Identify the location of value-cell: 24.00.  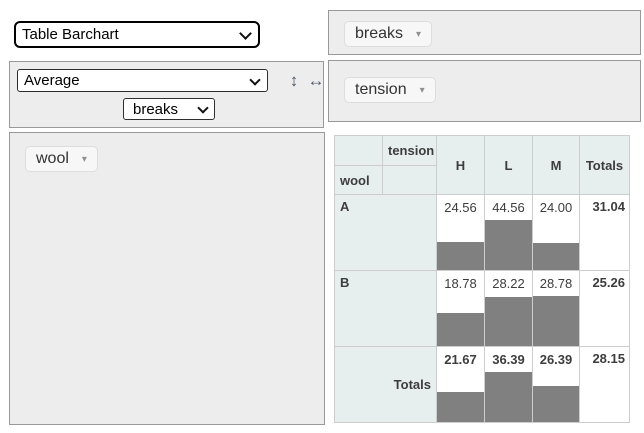
(556, 232).